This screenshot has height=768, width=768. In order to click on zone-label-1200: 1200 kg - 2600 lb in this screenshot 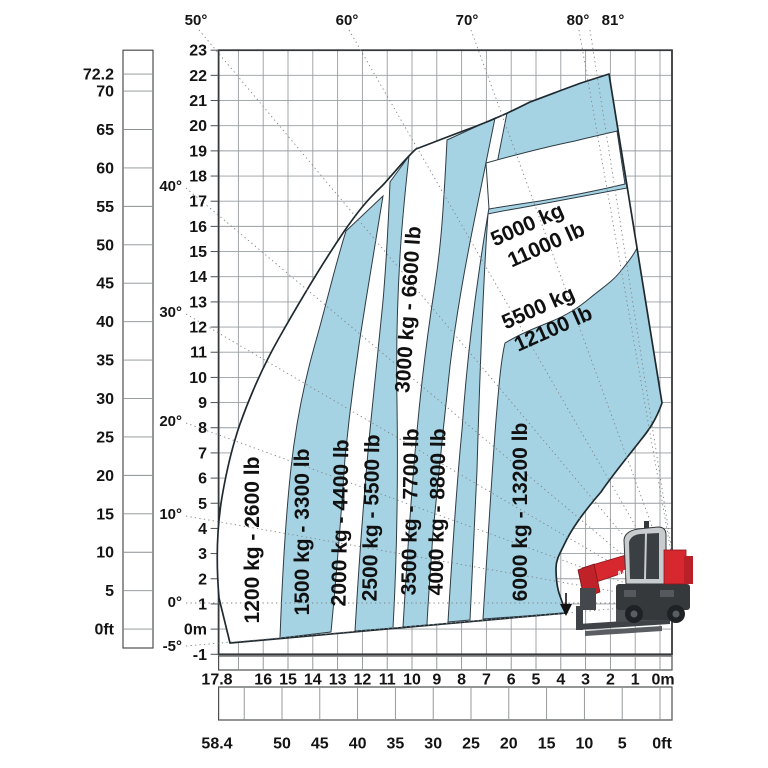, I will do `click(252, 540)`.